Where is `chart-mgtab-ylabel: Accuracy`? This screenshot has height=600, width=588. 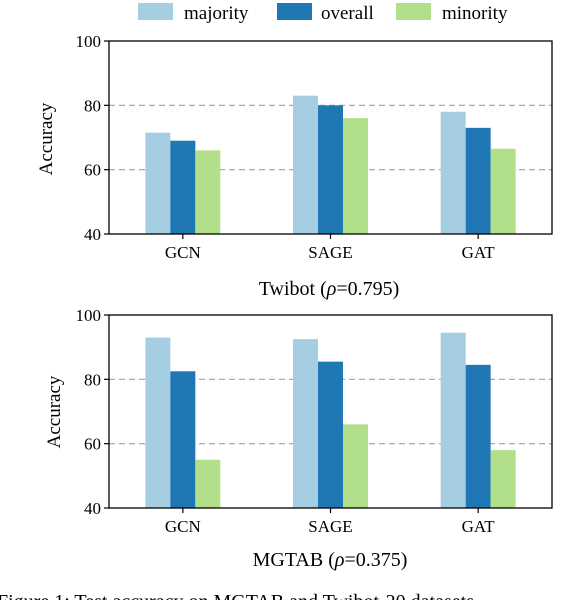
chart-mgtab-ylabel: Accuracy is located at coordinates (54, 411).